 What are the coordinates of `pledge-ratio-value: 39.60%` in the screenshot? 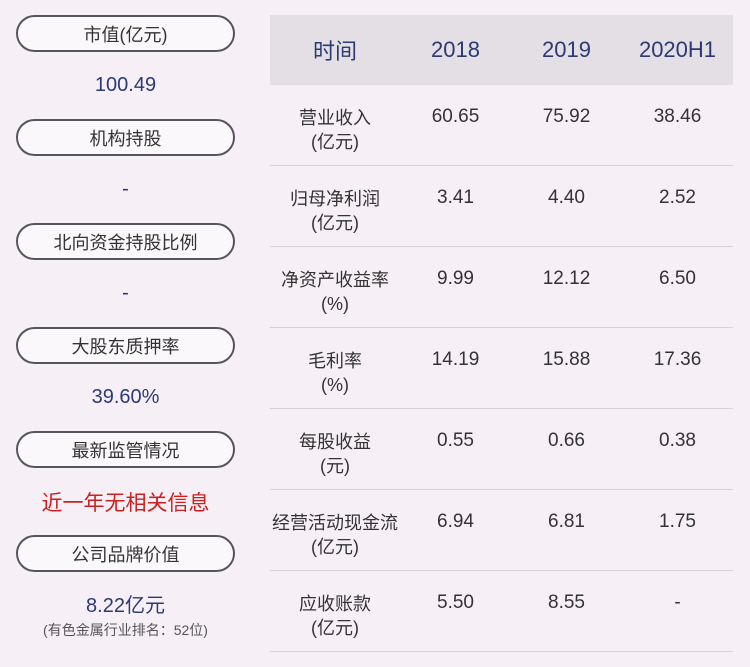 It's located at (125, 397).